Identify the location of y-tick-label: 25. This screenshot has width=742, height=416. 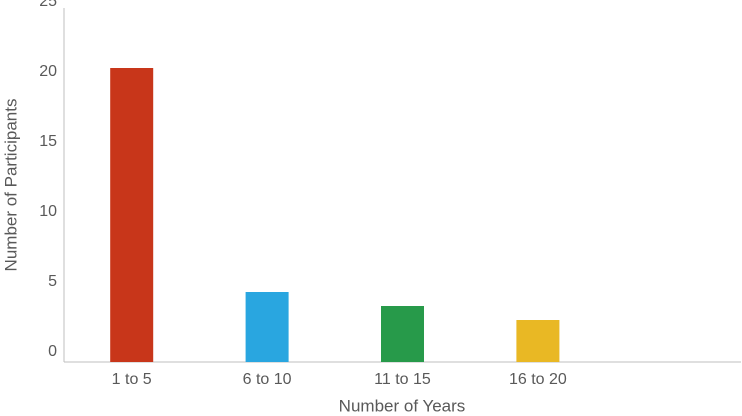
(48, 5).